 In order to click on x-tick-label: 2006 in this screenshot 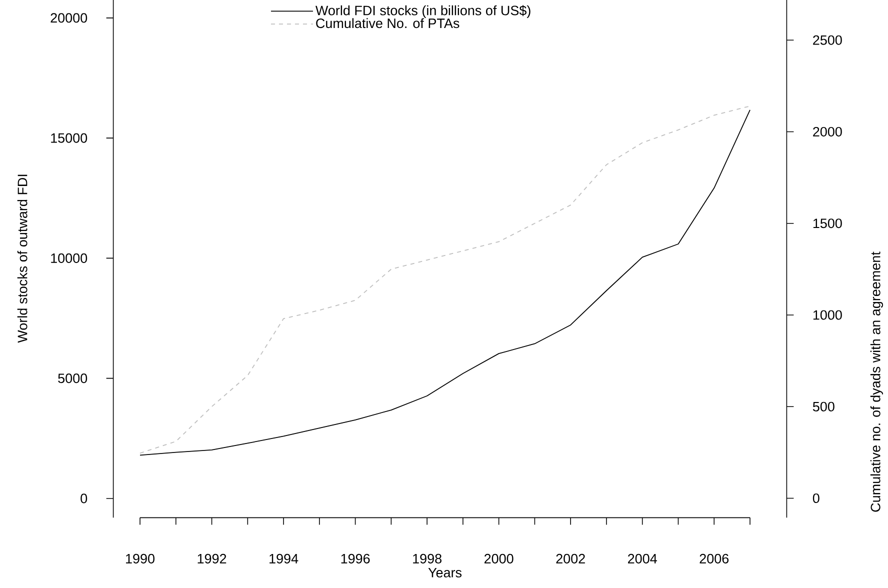, I will do `click(714, 559)`.